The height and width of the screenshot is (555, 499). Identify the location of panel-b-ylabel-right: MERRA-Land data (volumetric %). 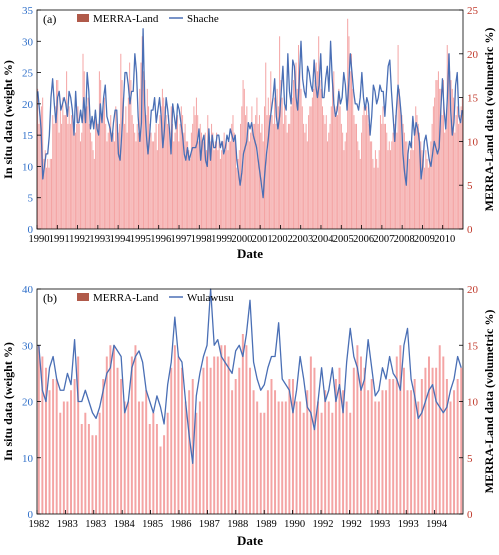
(489, 402).